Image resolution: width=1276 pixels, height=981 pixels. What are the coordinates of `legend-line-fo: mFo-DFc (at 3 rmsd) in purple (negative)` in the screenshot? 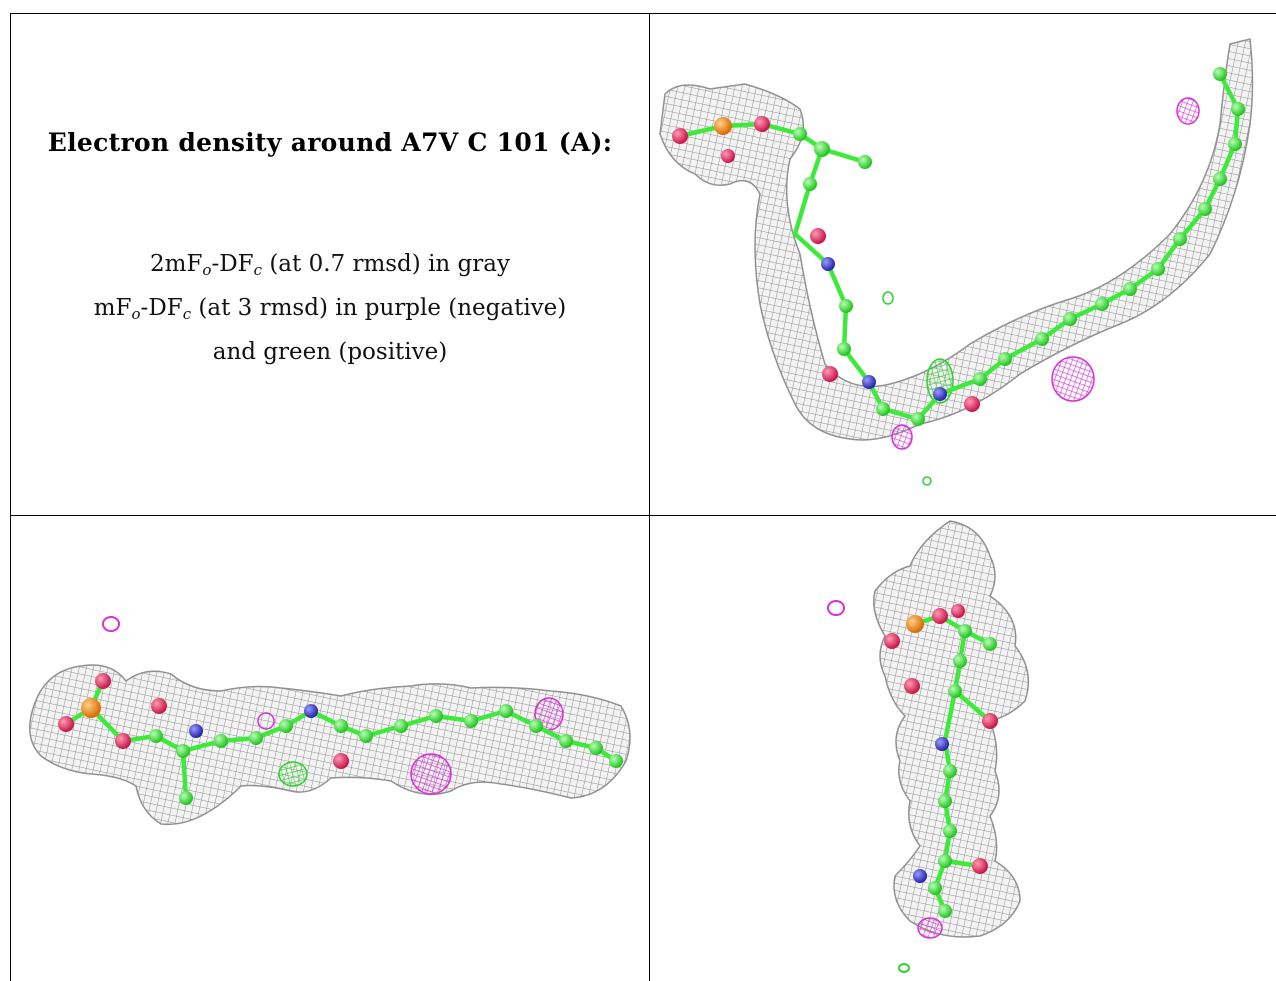 It's located at (330, 309).